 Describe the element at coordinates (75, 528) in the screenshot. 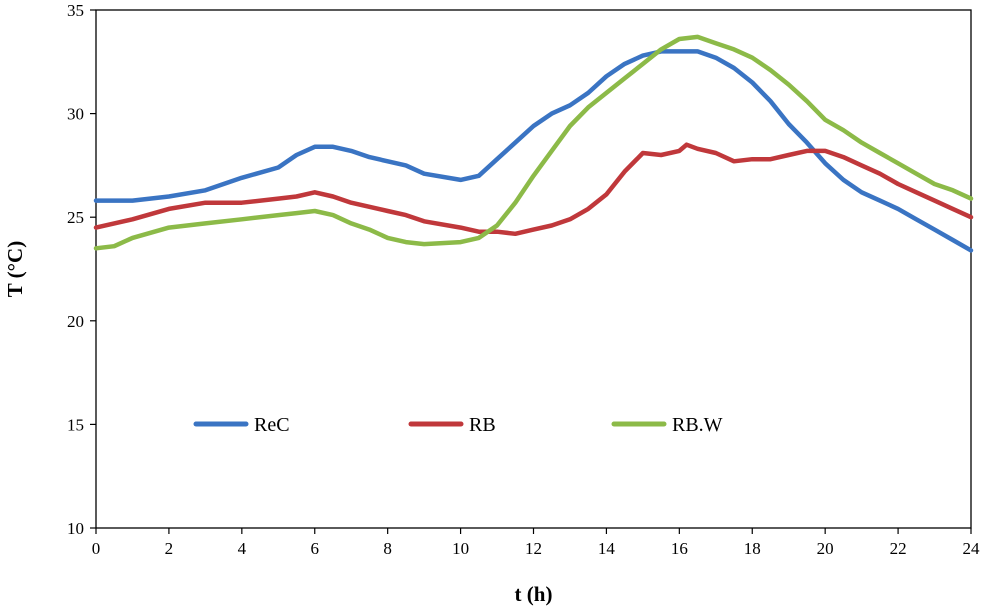

I see `y-tick-label: 10` at that location.